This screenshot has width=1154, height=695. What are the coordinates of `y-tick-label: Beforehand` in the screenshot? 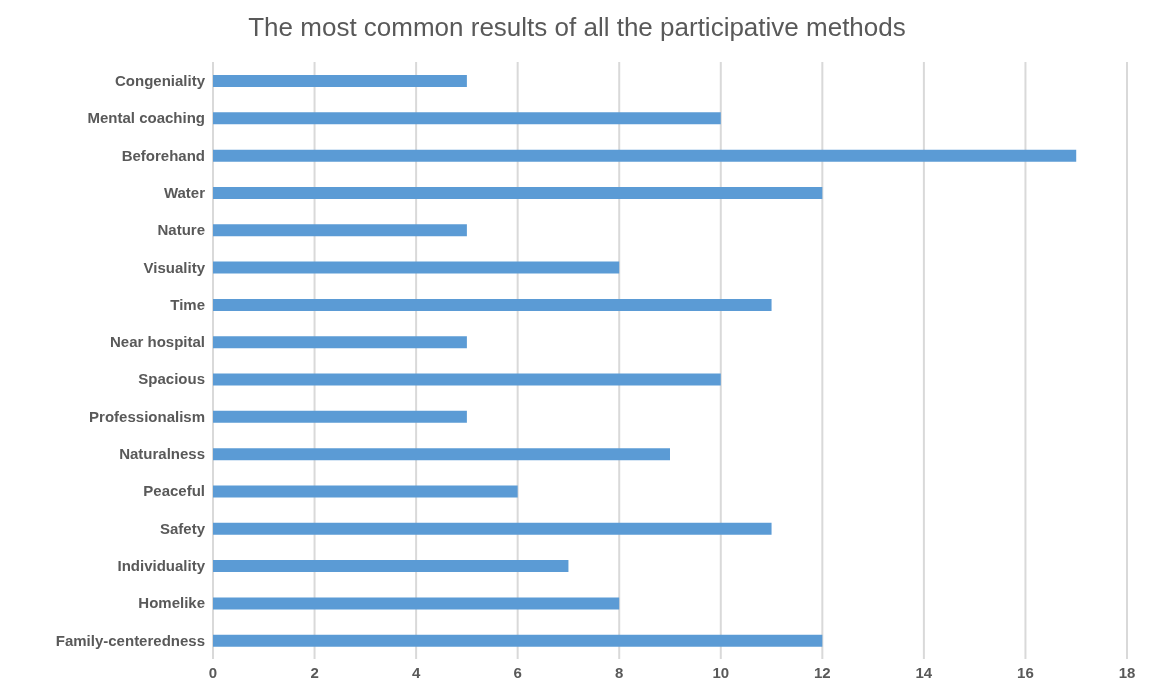 It's located at (163, 155).